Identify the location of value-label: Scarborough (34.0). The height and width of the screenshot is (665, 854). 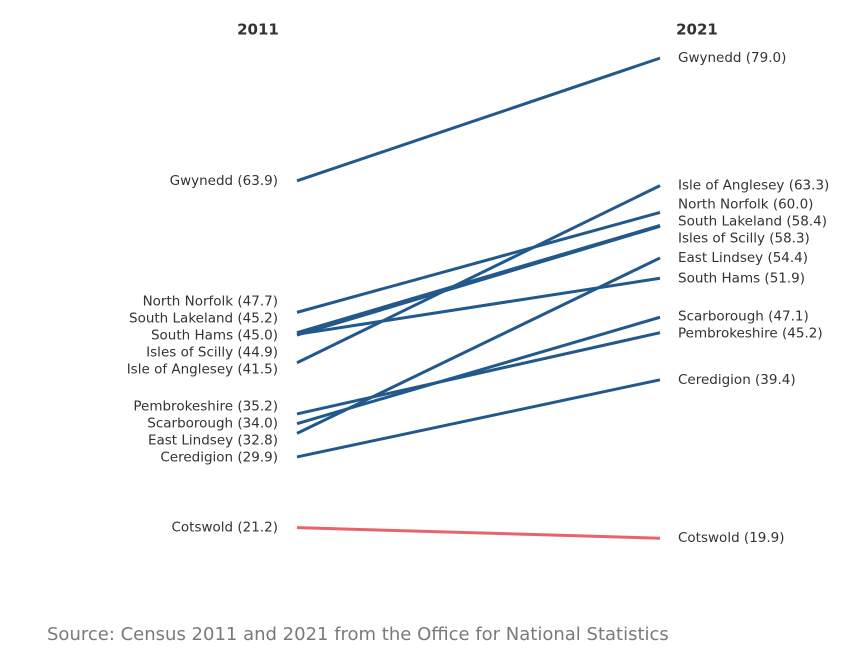
(212, 423).